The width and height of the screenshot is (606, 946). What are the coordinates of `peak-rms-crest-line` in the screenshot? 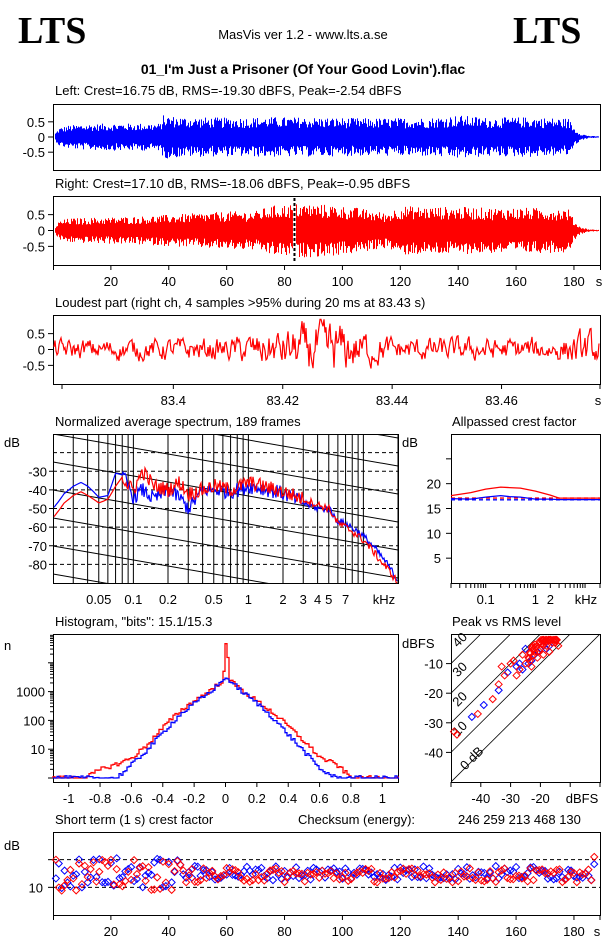 It's located at (525, 708).